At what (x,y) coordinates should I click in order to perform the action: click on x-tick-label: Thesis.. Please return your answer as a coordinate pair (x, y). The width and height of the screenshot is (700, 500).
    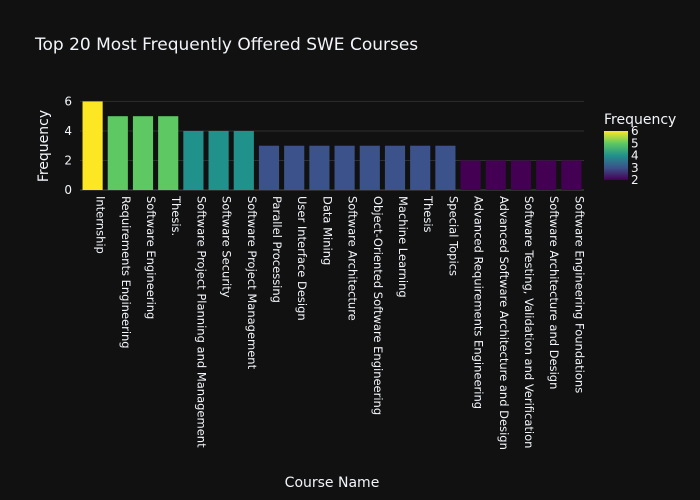
    Looking at the image, I should click on (176, 215).